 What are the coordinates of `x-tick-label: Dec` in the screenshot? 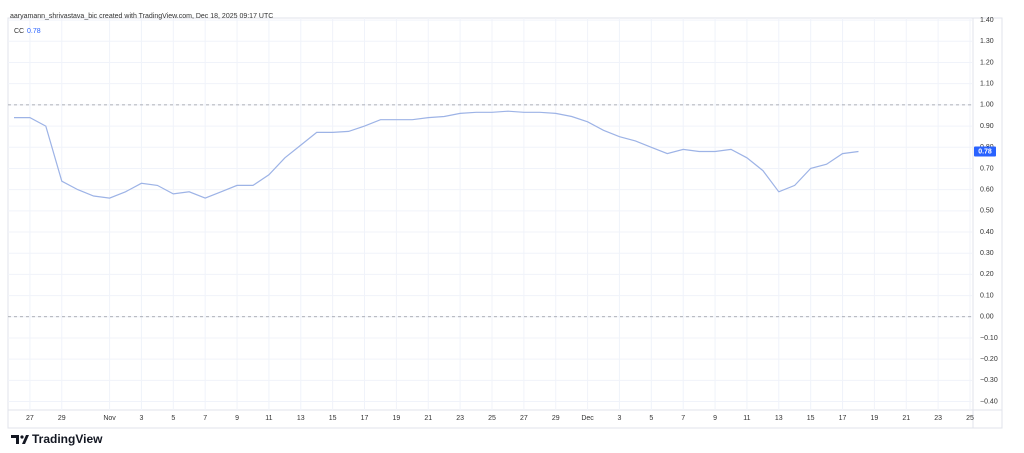 It's located at (587, 418).